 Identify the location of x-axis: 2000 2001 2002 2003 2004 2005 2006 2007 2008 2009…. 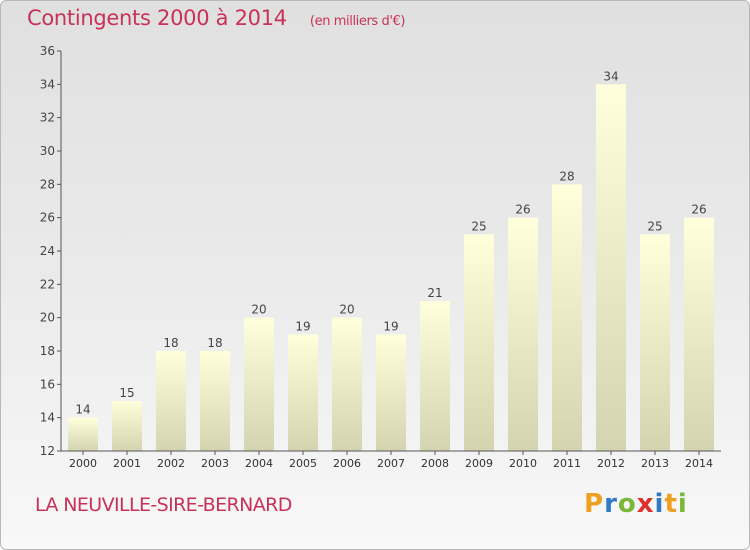
(391, 460).